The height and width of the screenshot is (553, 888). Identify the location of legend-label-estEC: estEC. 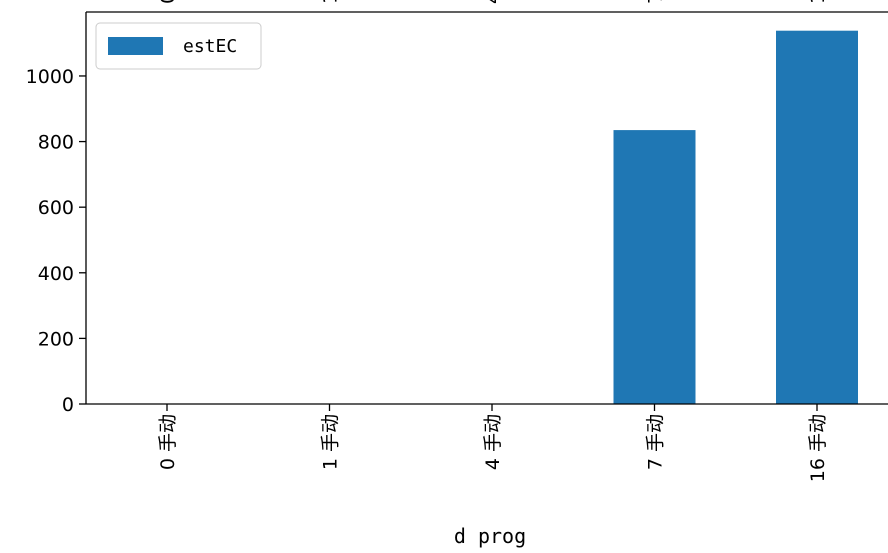
(210, 46).